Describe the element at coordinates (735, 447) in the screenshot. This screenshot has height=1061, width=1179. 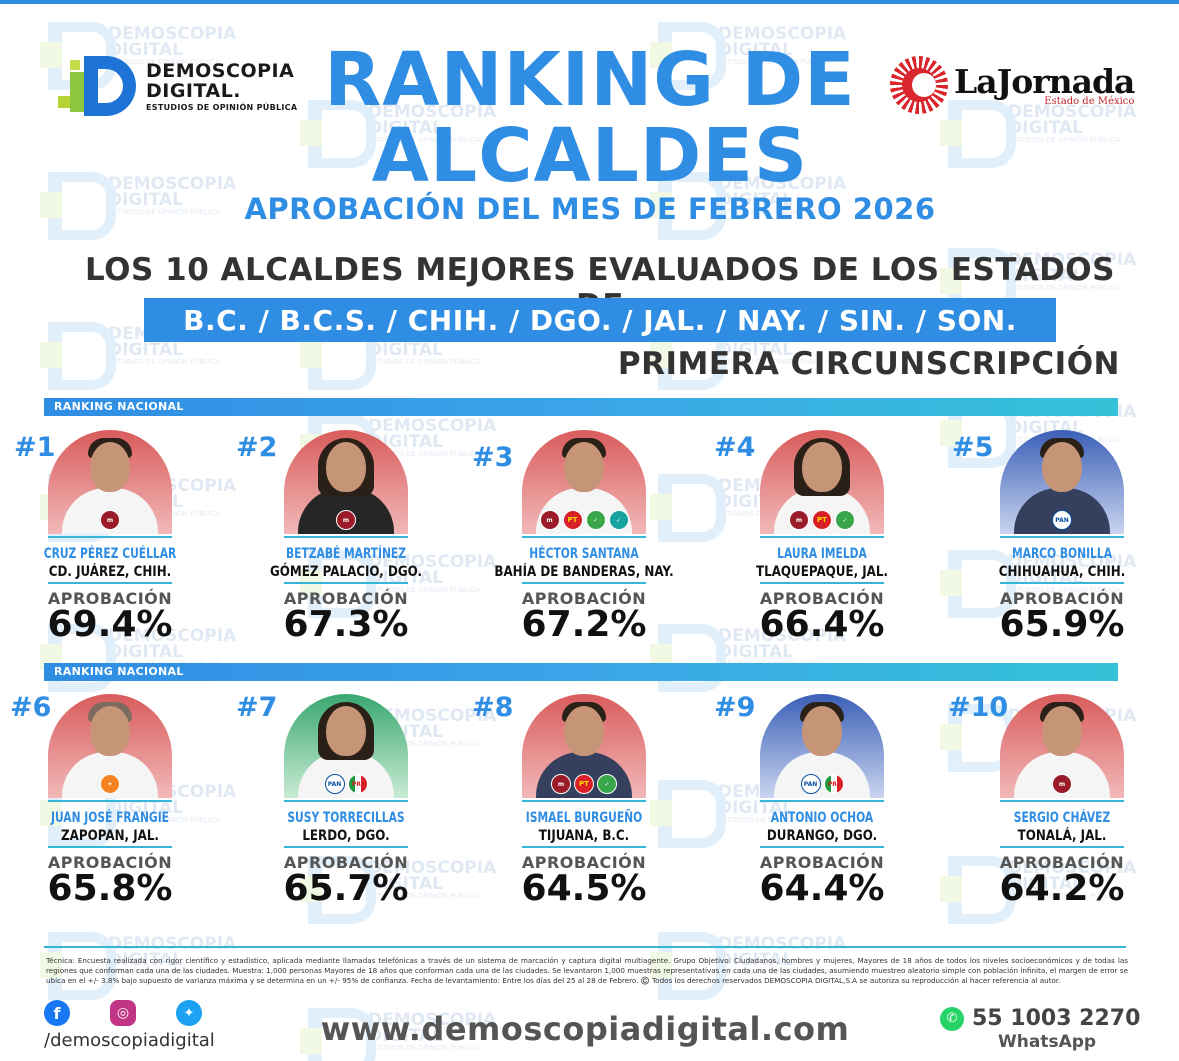
I see `rank-number: #4` at that location.